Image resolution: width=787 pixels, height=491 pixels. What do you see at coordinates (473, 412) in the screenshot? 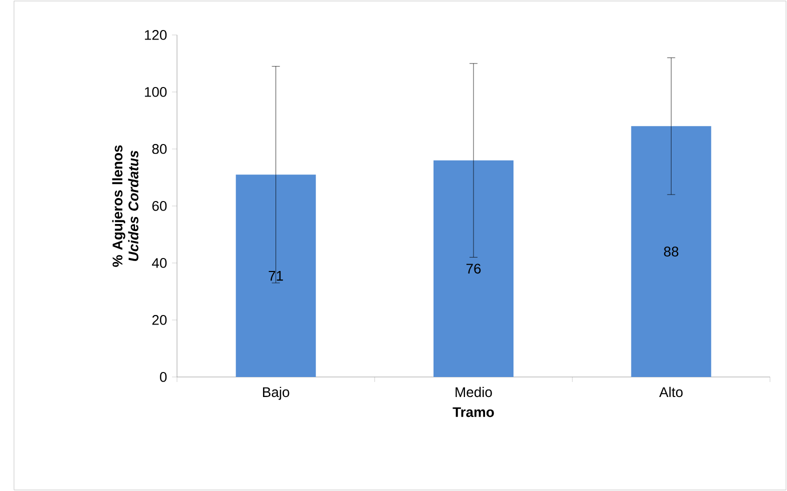
I see `x-axis-title: Tramo` at bounding box center [473, 412].